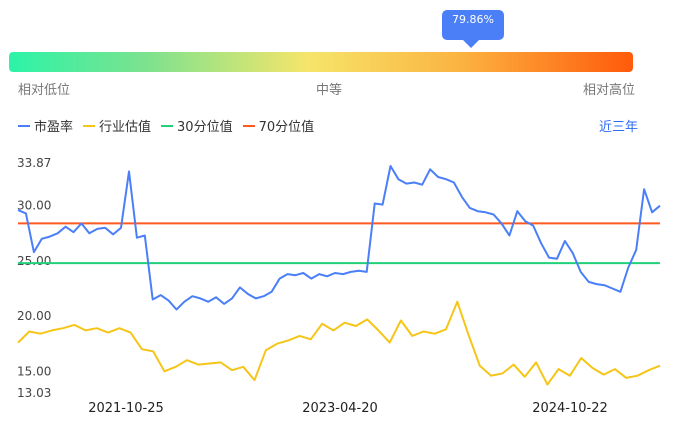 The width and height of the screenshot is (686, 442). I want to click on legend-item-pe: 市盈率, so click(45, 125).